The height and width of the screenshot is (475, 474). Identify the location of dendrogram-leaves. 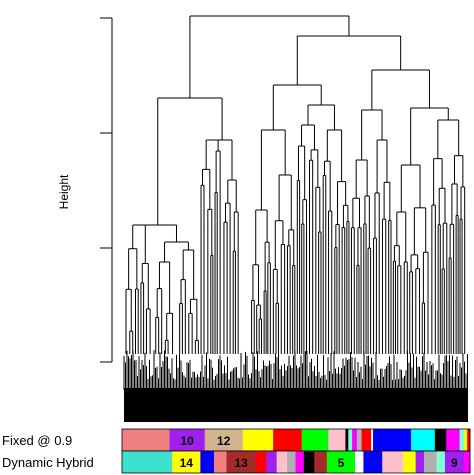
(295, 386).